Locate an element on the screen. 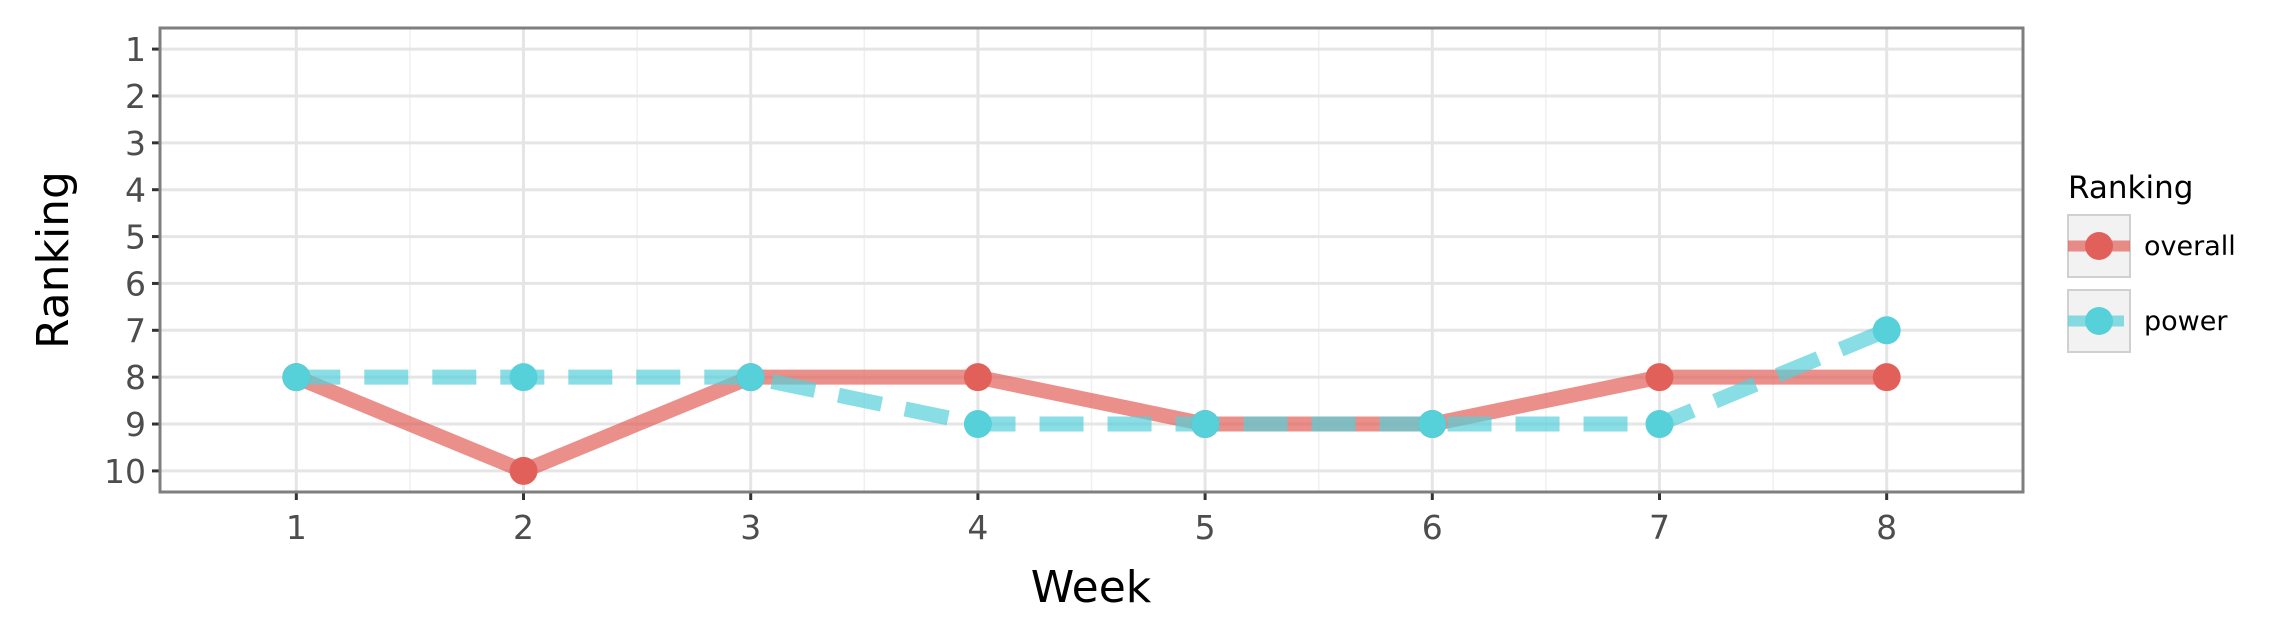  x-tick-label: 7 is located at coordinates (1659, 527).